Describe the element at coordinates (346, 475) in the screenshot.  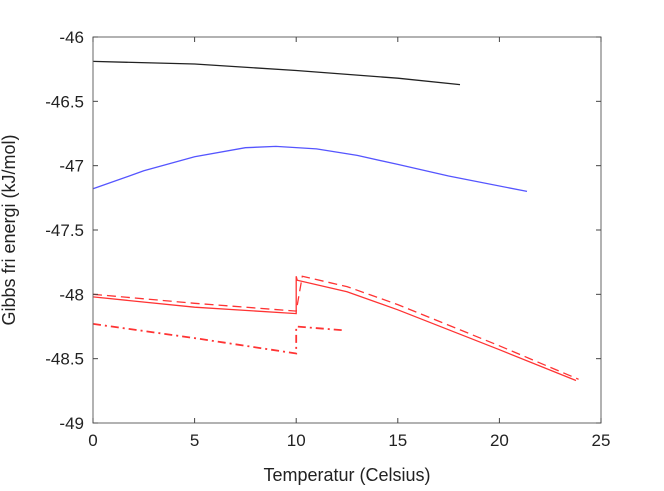
I see `x-axis-label: Temperatur (Celsius)` at that location.